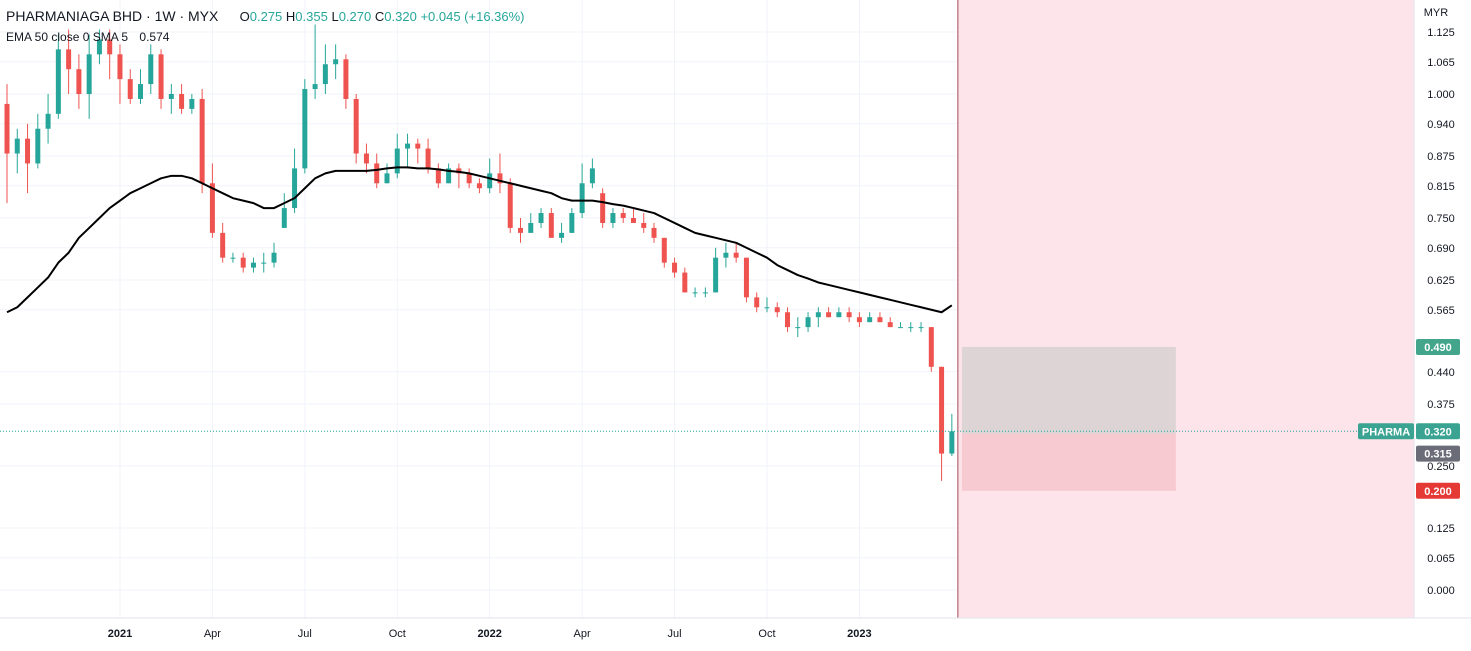  Describe the element at coordinates (1441, 33) in the screenshot. I see `y-tick-label: 1.125` at that location.